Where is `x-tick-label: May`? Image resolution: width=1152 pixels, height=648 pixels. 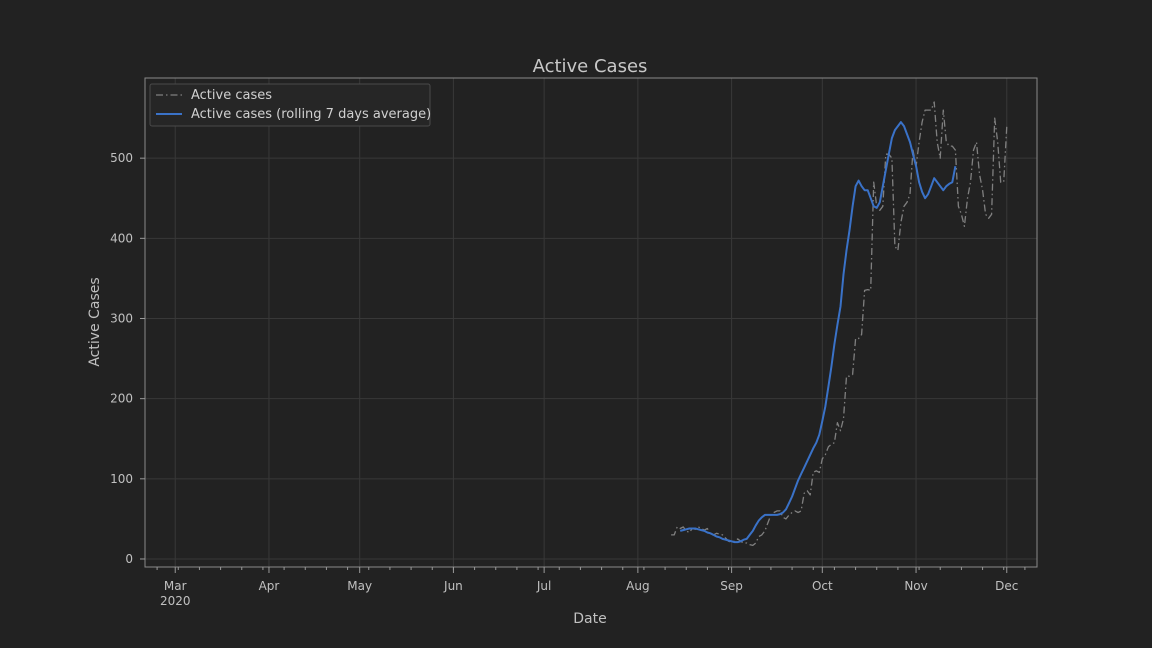
x-tick-label: May is located at coordinates (359, 586).